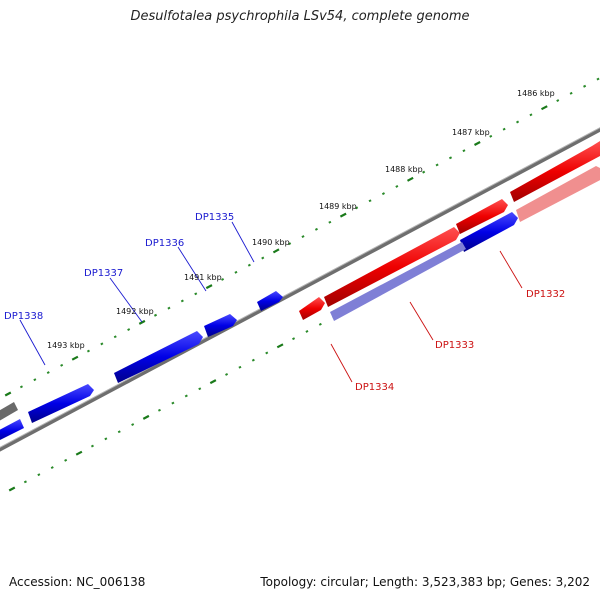 The width and height of the screenshot is (600, 600). I want to click on gene-label-reverse: DP1333, so click(454, 345).